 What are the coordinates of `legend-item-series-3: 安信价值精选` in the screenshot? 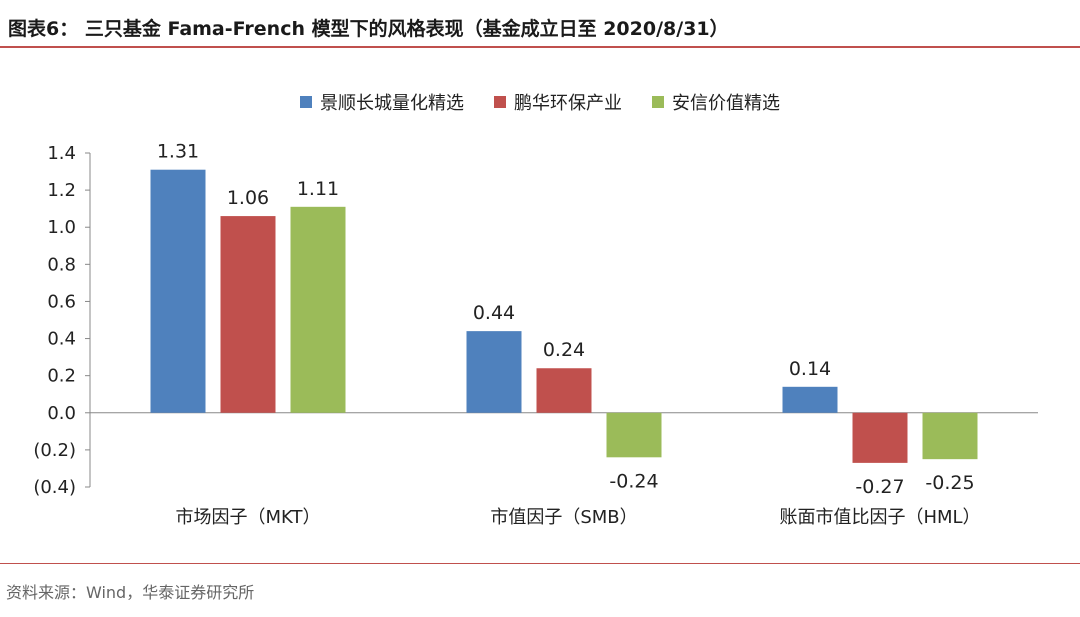 It's located at (716, 102).